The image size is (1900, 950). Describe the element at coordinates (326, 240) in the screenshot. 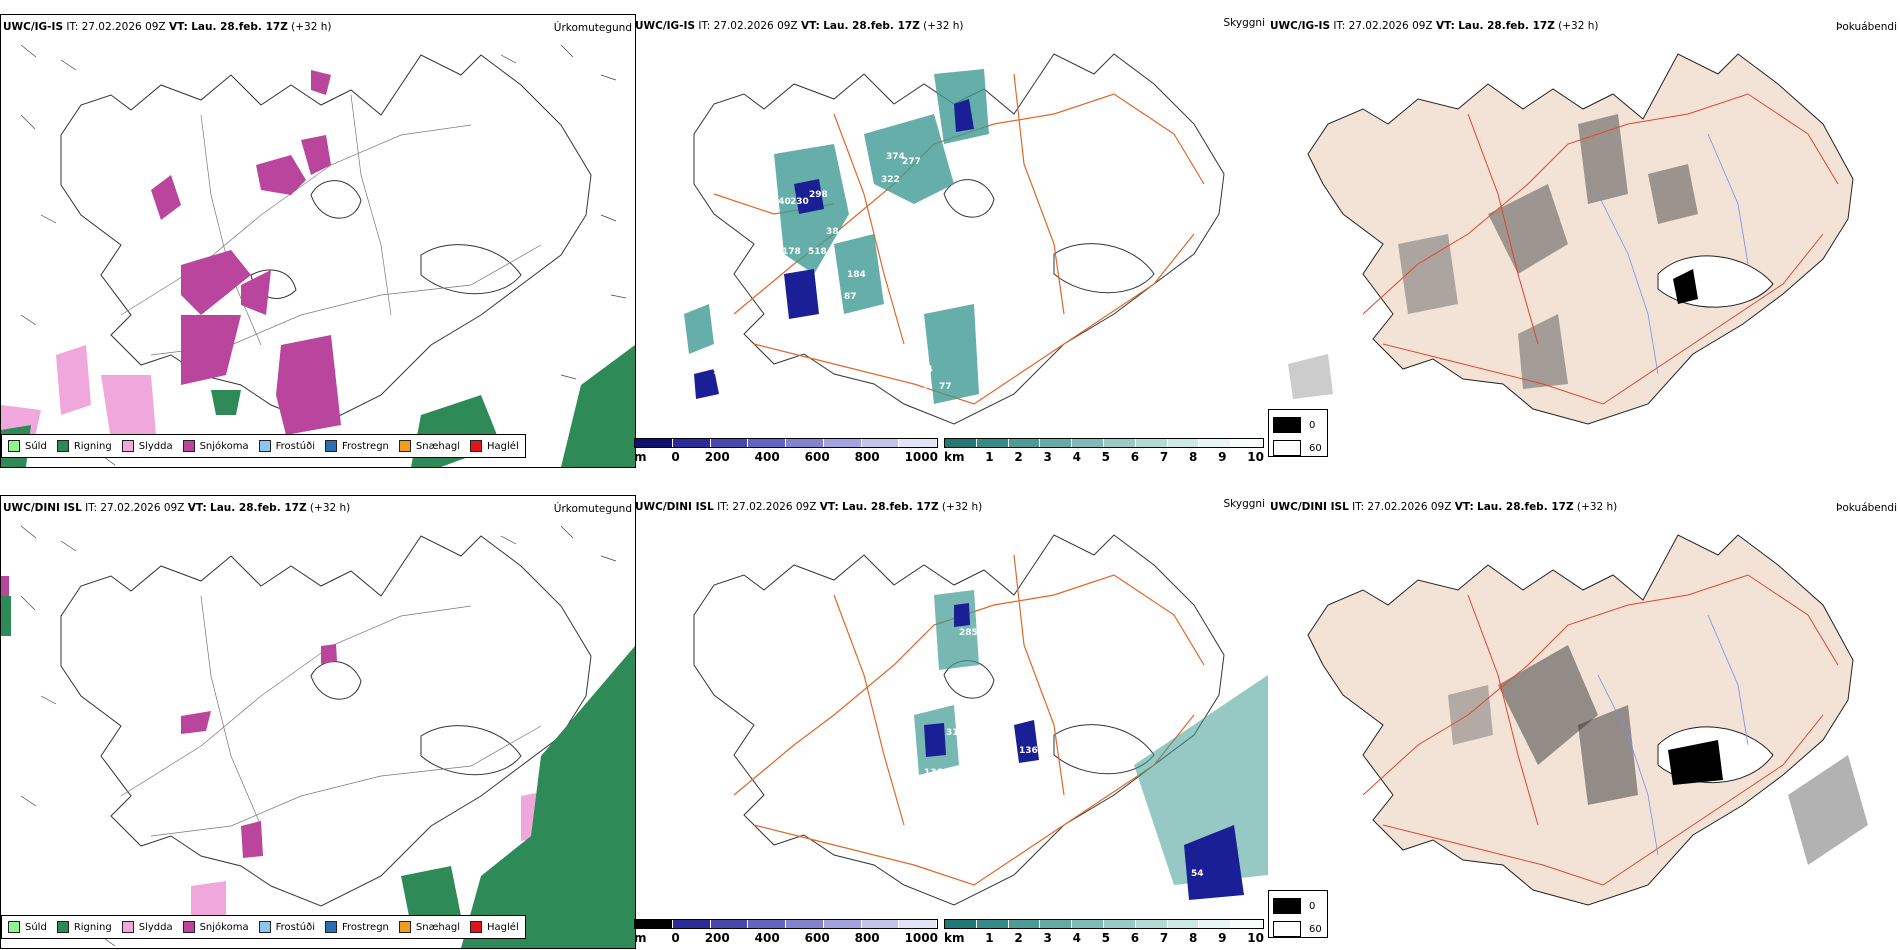

I see `coastline` at that location.